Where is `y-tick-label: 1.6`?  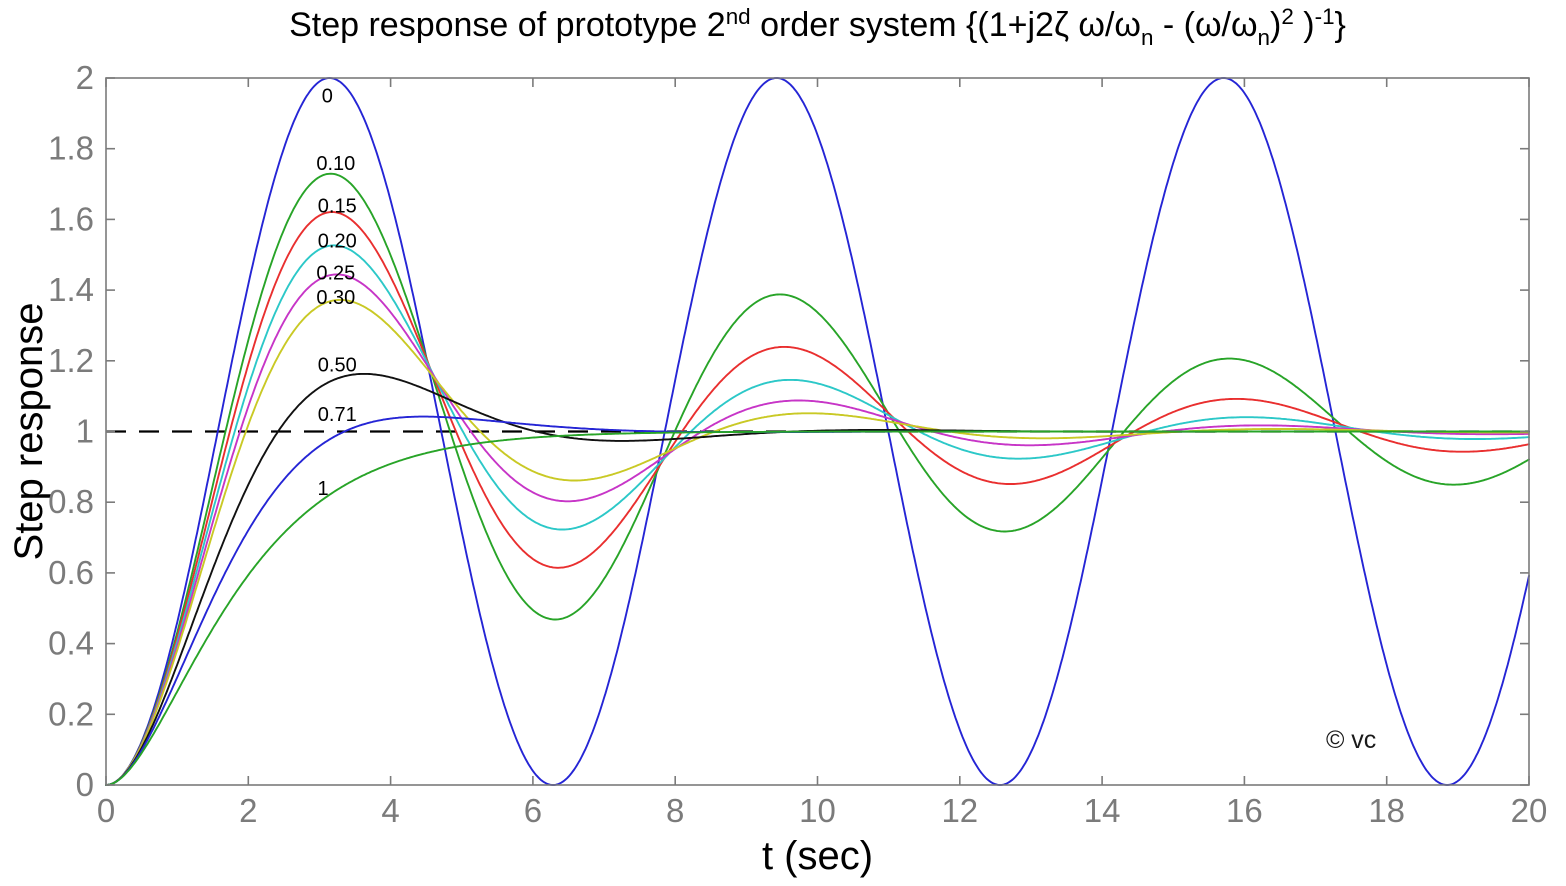
y-tick-label: 1.6 is located at coordinates (71, 218).